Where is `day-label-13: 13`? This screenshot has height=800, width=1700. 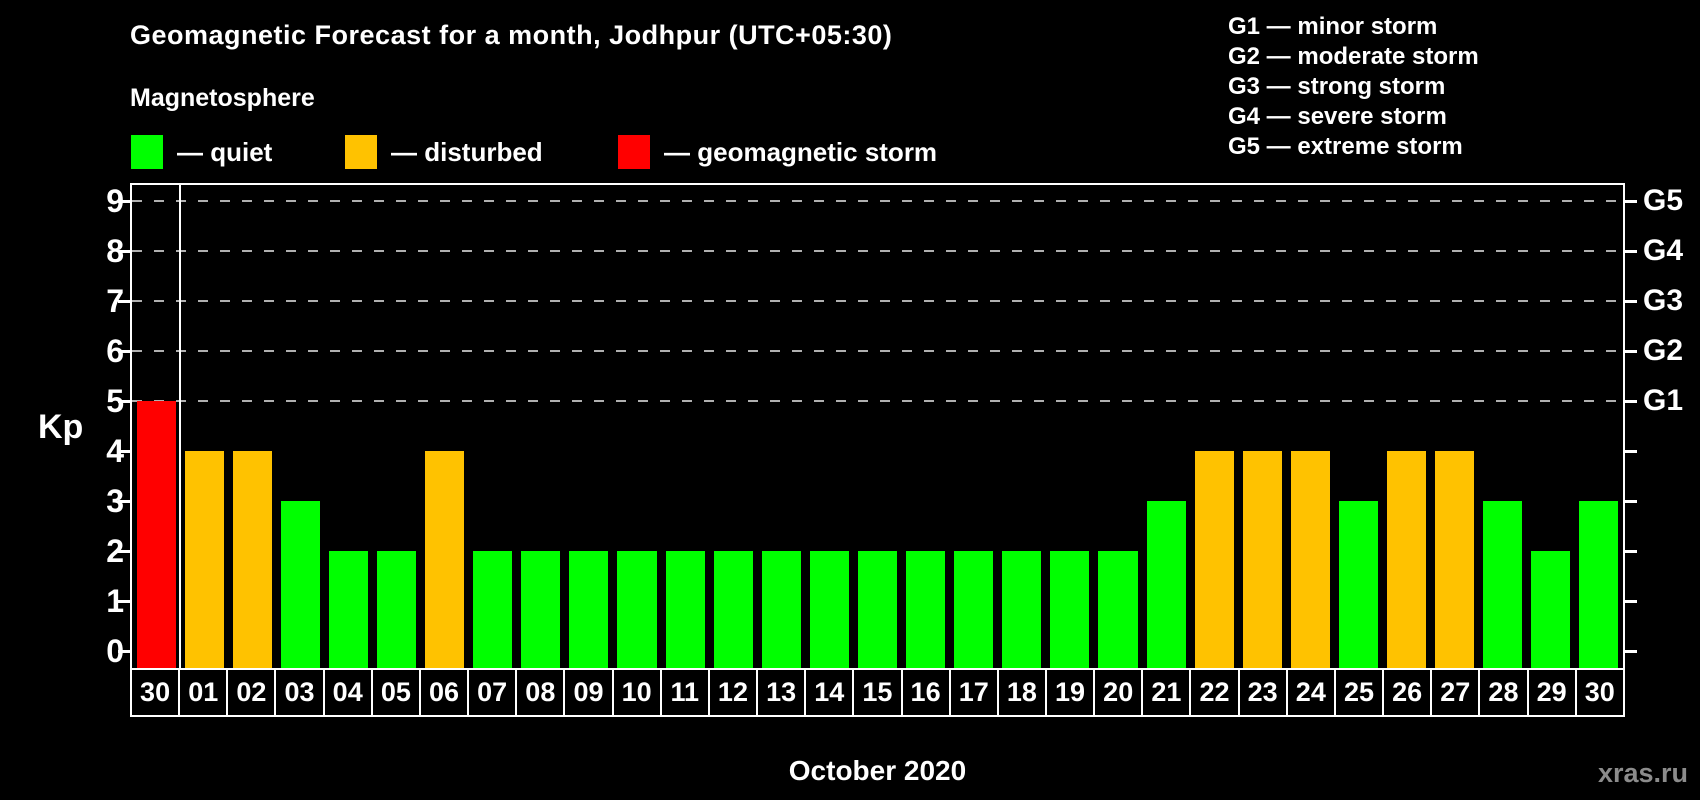
day-label-13: 13 is located at coordinates (782, 692).